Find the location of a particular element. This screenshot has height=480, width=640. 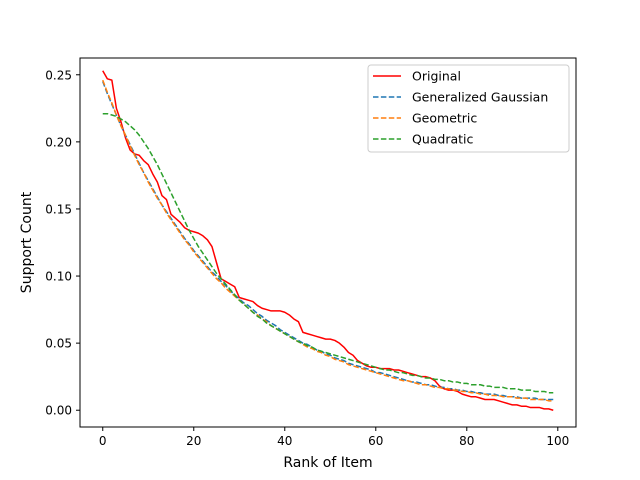

x-tick-label: 80 is located at coordinates (466, 441).